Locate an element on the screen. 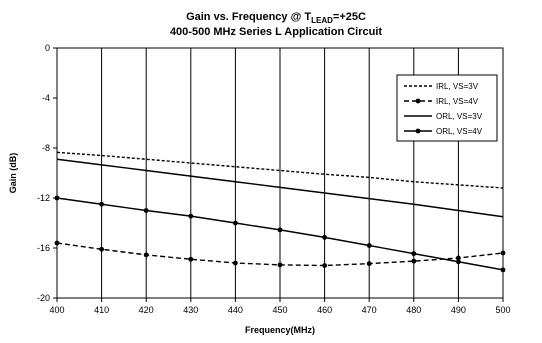 This screenshot has height=343, width=542. y-tick-label: -12 is located at coordinates (43, 198).